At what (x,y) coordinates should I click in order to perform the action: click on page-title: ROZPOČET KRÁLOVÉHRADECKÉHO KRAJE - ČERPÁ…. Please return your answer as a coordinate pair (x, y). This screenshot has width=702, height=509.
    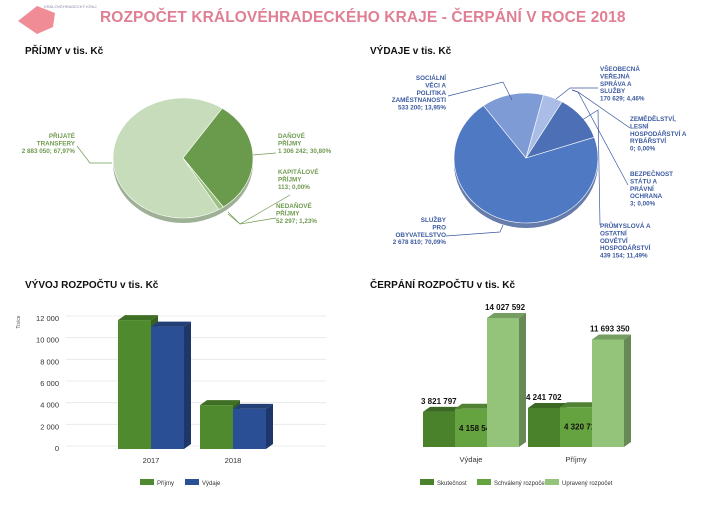
    Looking at the image, I should click on (363, 17).